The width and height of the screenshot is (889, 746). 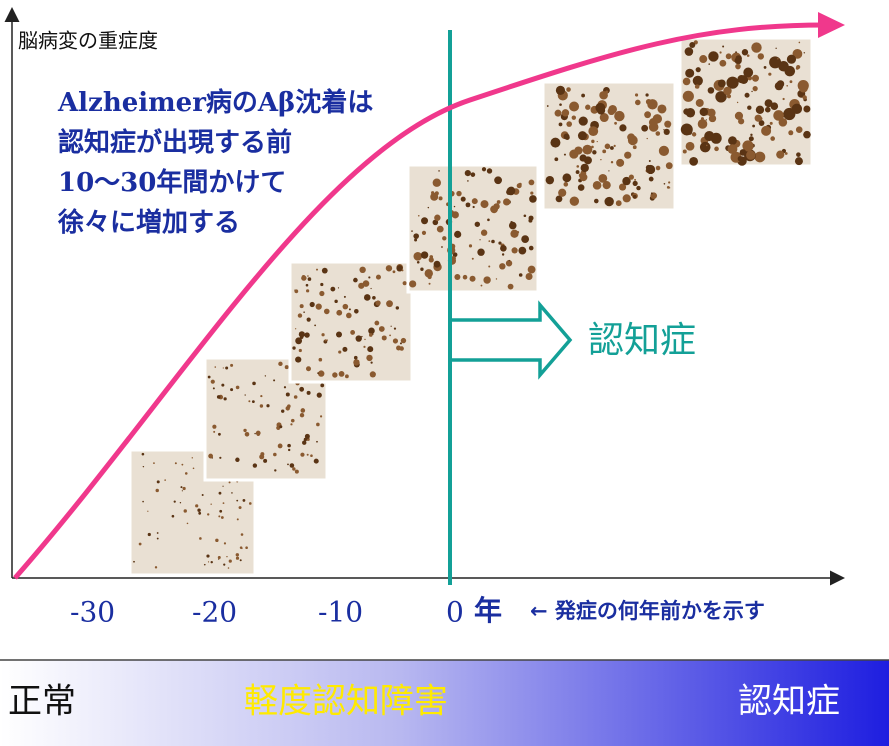 What do you see at coordinates (175, 142) in the screenshot?
I see `annotation-line: 認知症が出現する前` at bounding box center [175, 142].